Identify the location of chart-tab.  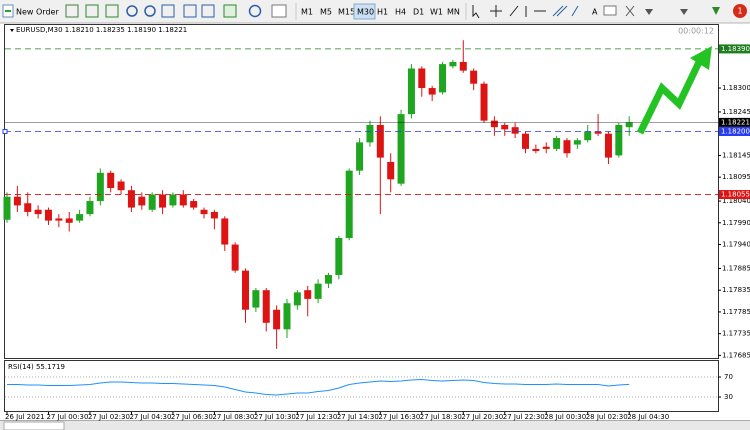
(34, 425).